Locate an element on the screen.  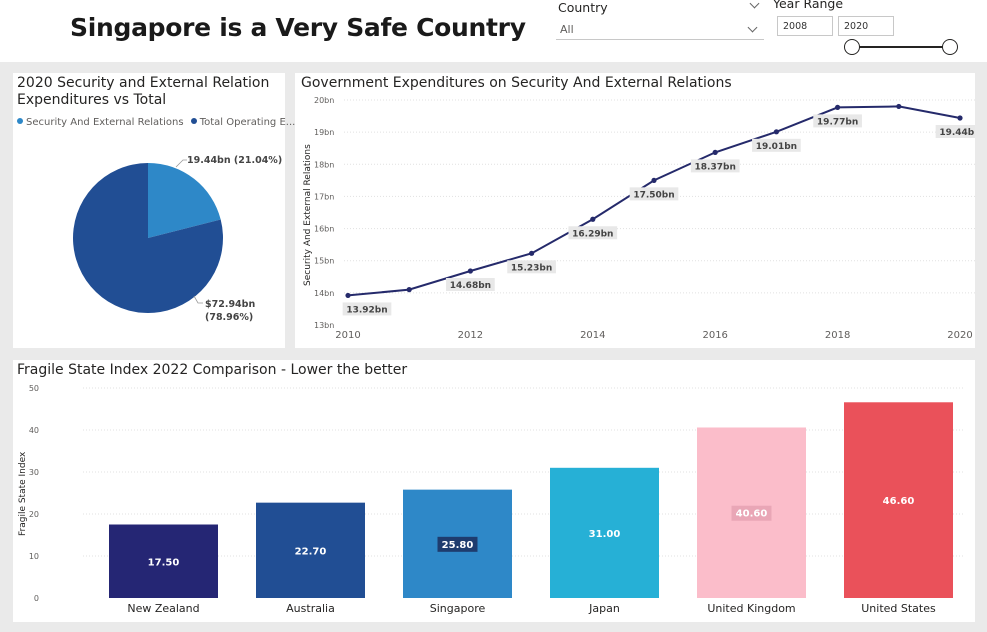
line-data-label: 15.23bn is located at coordinates (531, 268).